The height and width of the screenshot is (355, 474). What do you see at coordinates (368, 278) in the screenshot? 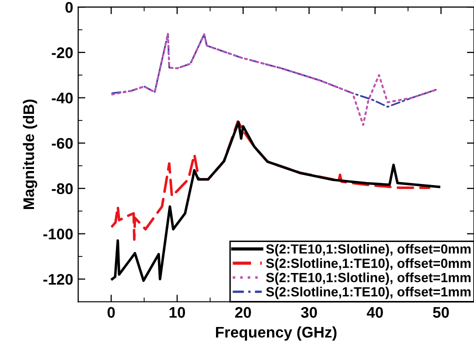
I see `legend-label: S(2:TE10,1:Slotline), offset=1mm` at bounding box center [368, 278].